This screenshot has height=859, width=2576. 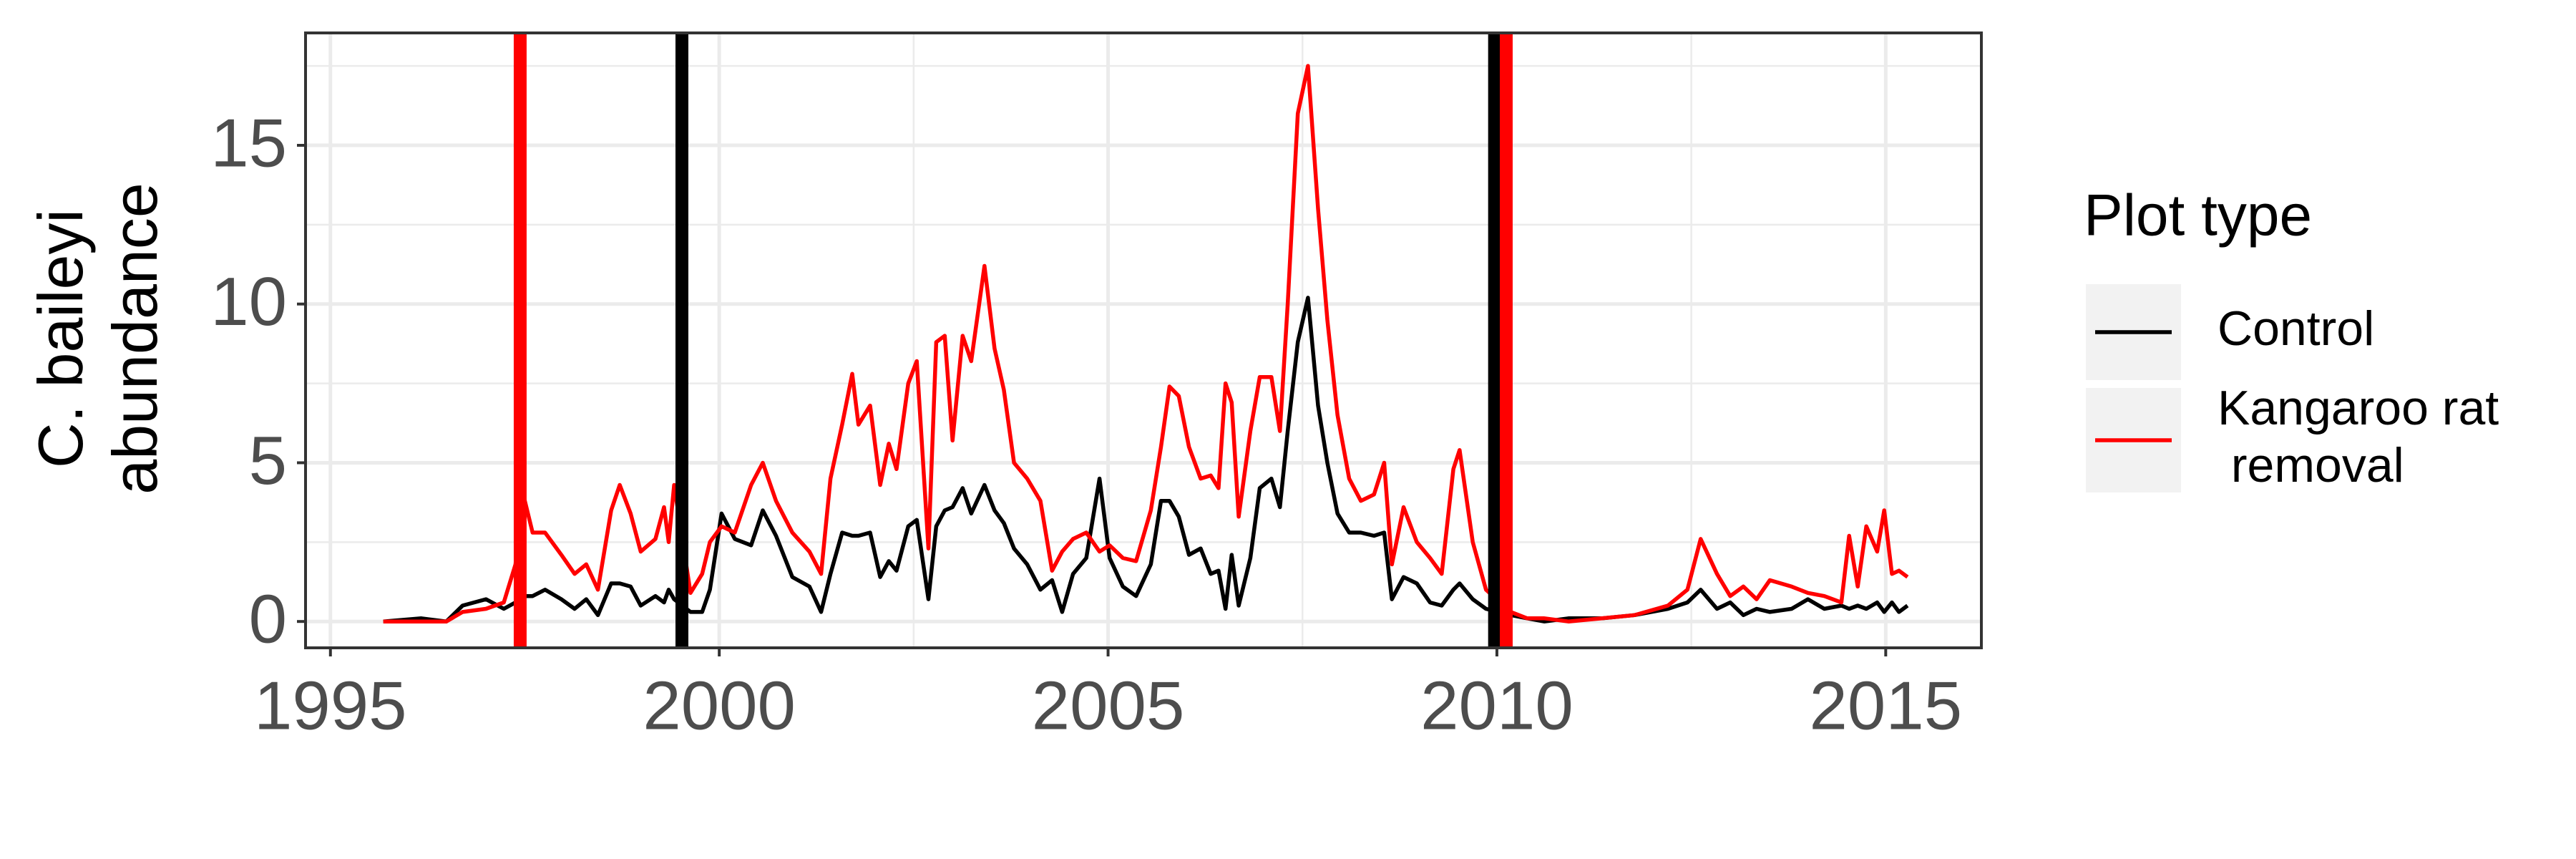 What do you see at coordinates (1886, 705) in the screenshot?
I see `x-tick-label: 2015` at bounding box center [1886, 705].